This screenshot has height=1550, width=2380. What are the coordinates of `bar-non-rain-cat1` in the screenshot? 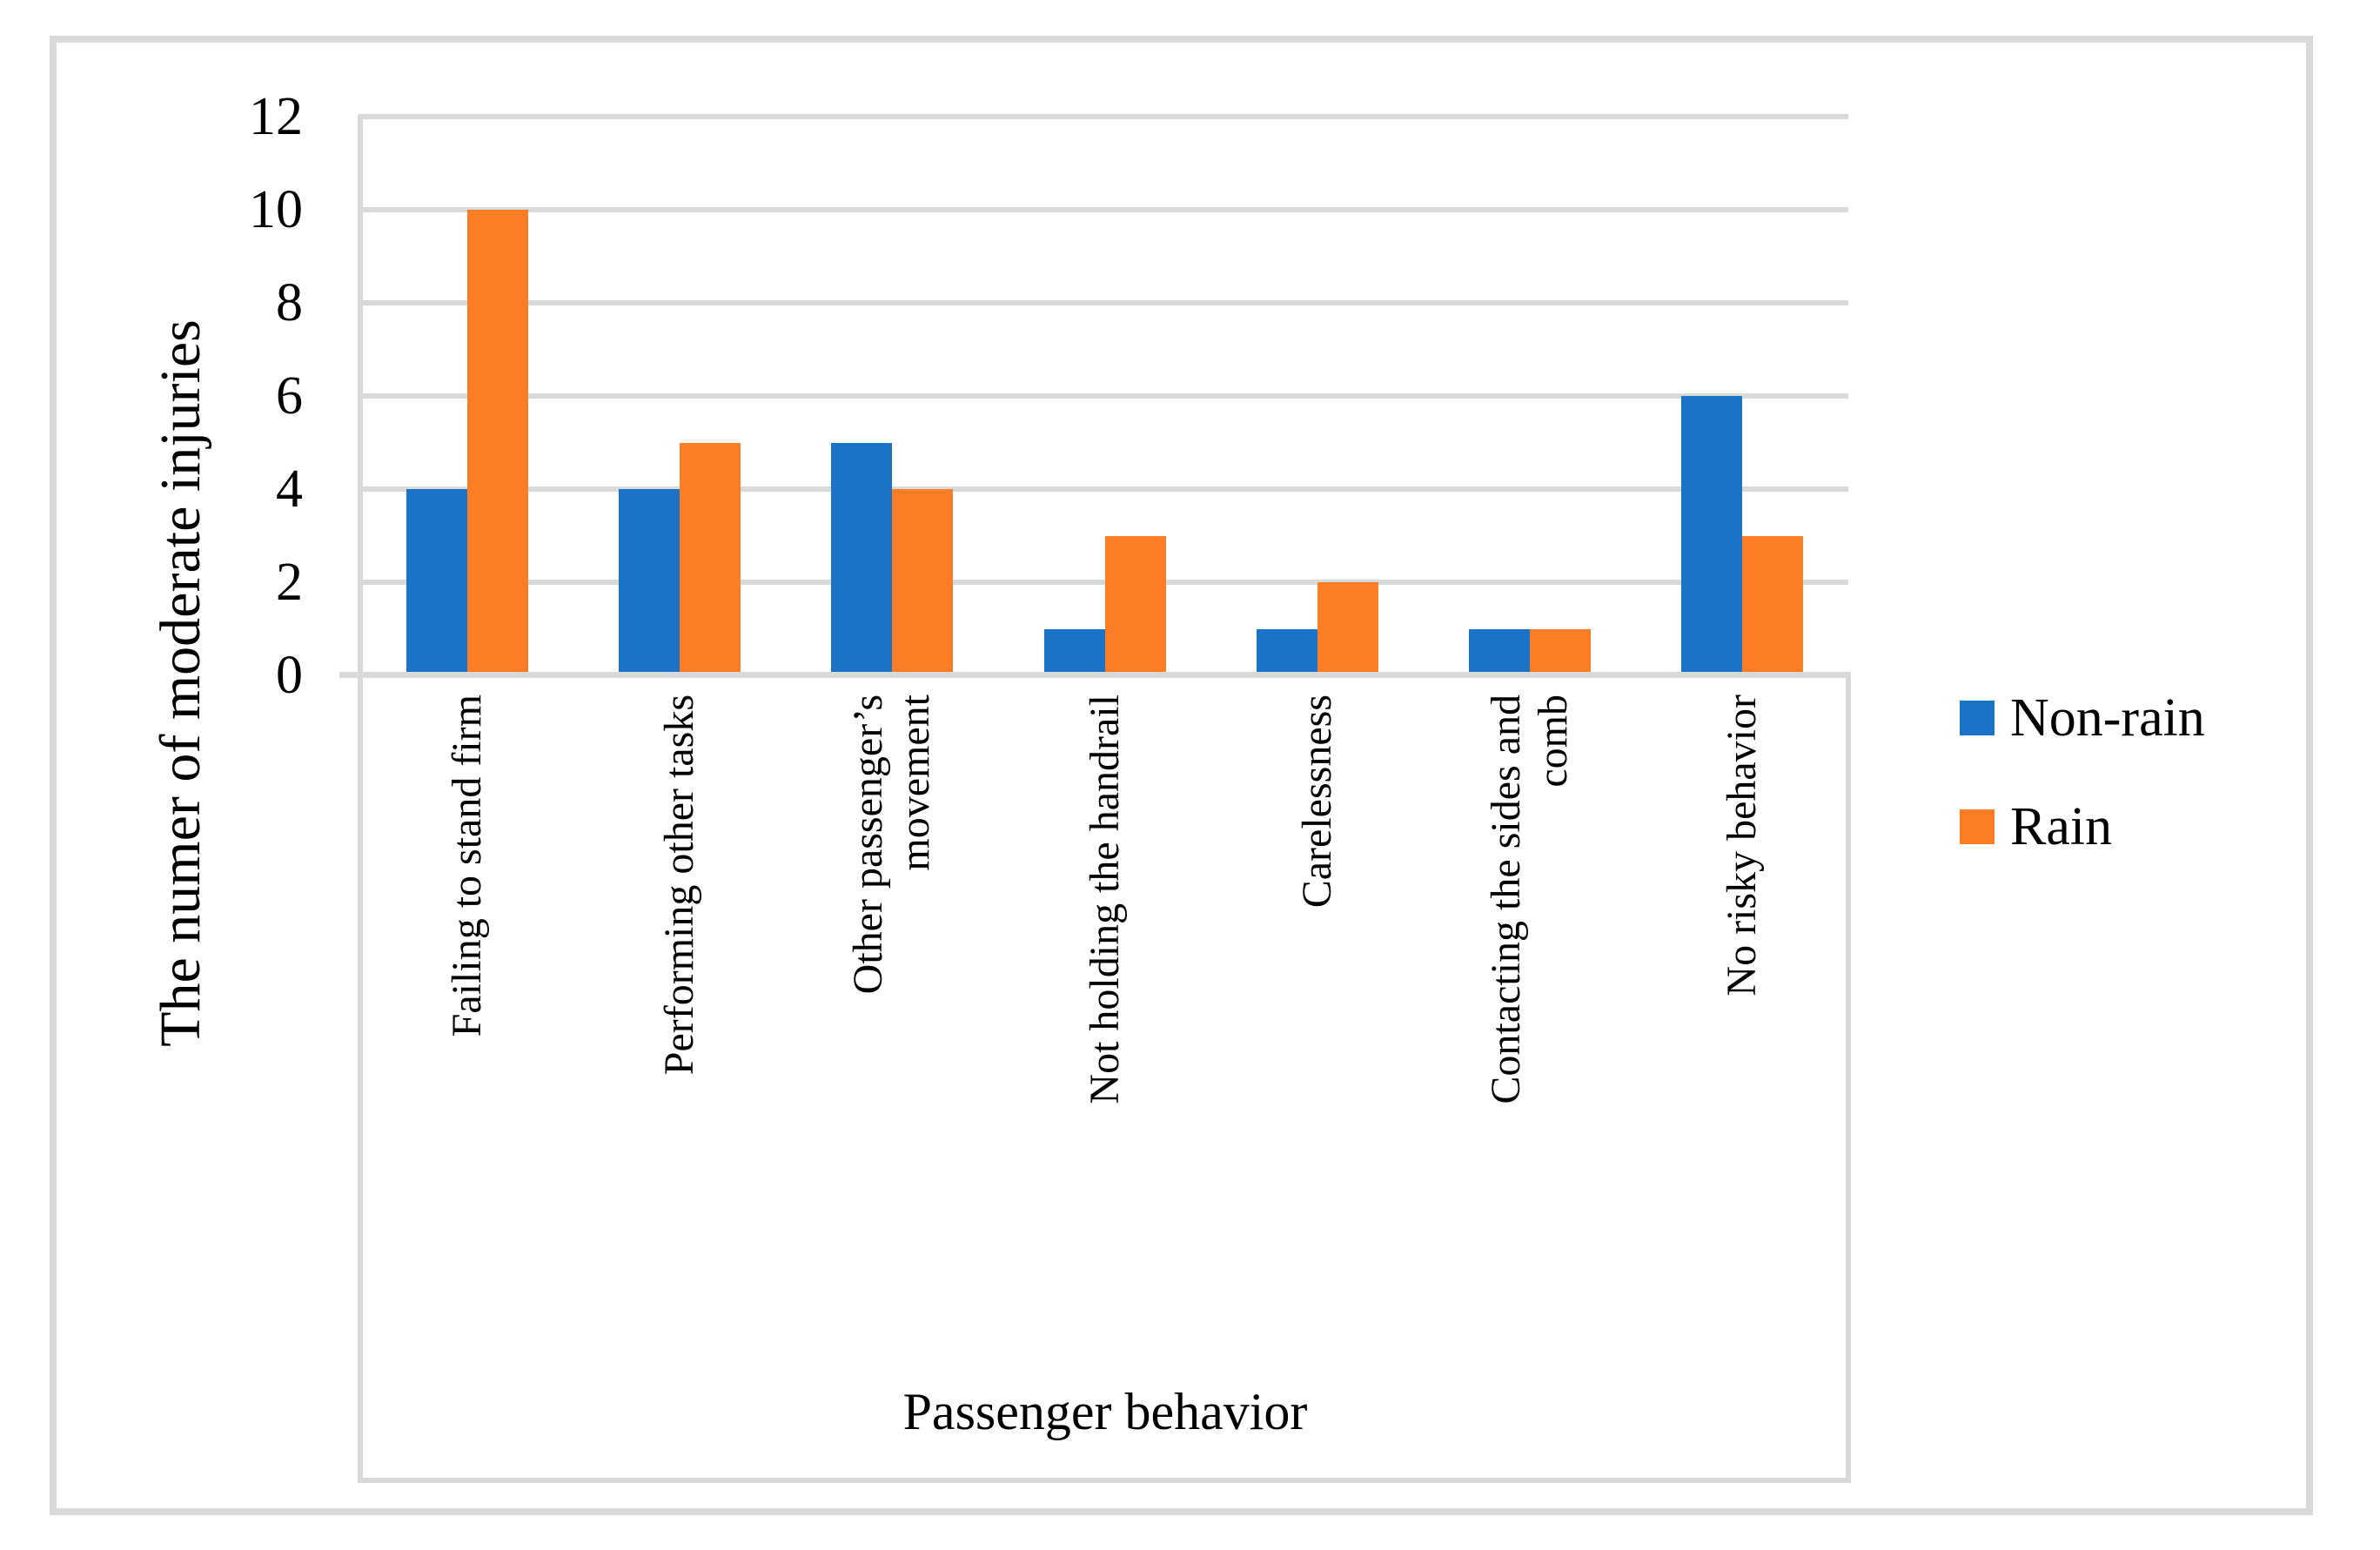 It's located at (437, 582).